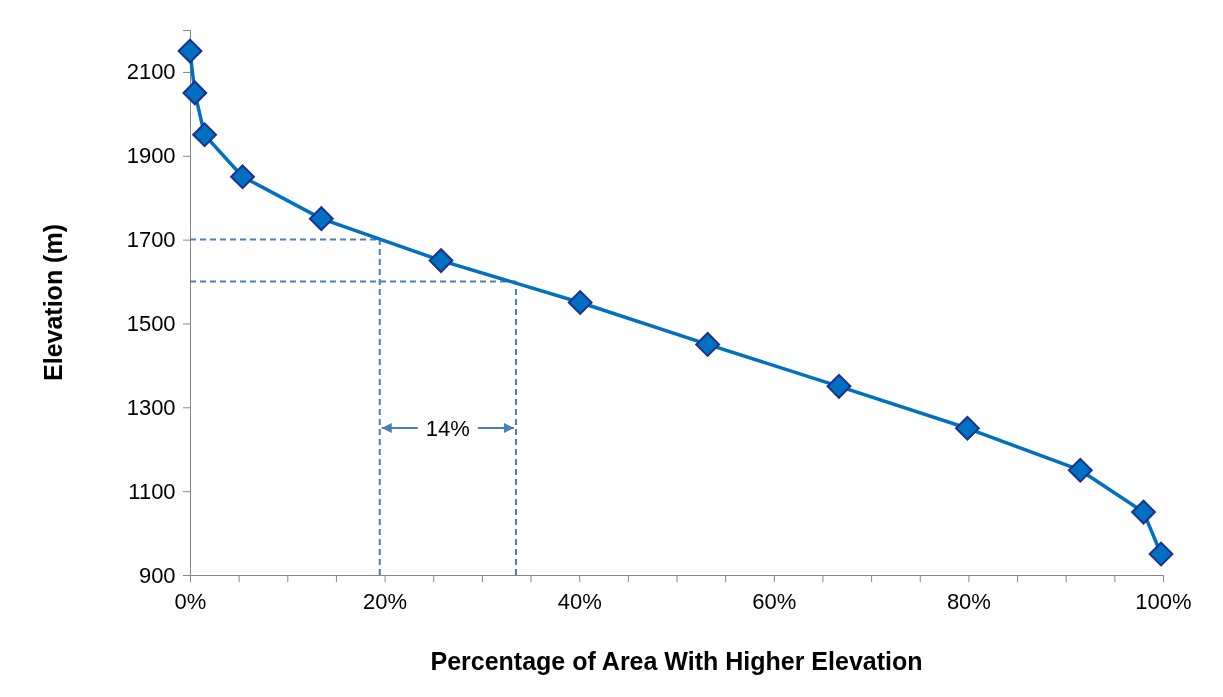 The height and width of the screenshot is (697, 1223). What do you see at coordinates (157, 575) in the screenshot?
I see `y-tick-label: 900` at bounding box center [157, 575].